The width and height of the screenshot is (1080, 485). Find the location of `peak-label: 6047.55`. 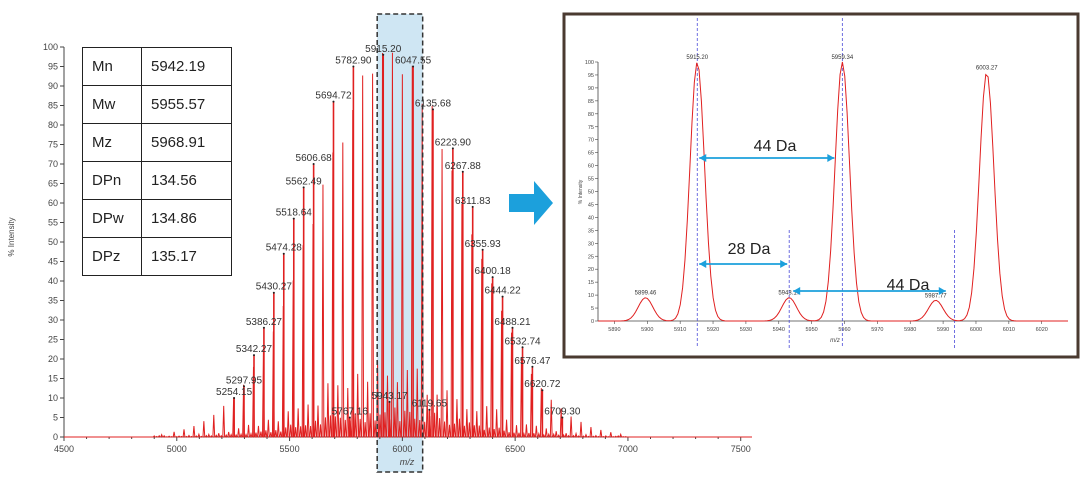

peak-label: 6047.55 is located at coordinates (413, 61).